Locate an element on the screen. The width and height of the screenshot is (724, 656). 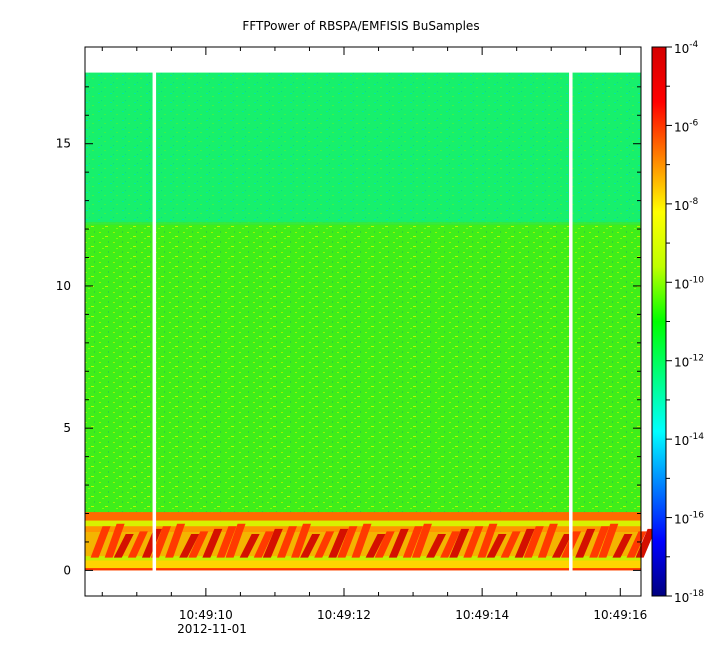
band-transition is located at coordinates (363, 223).